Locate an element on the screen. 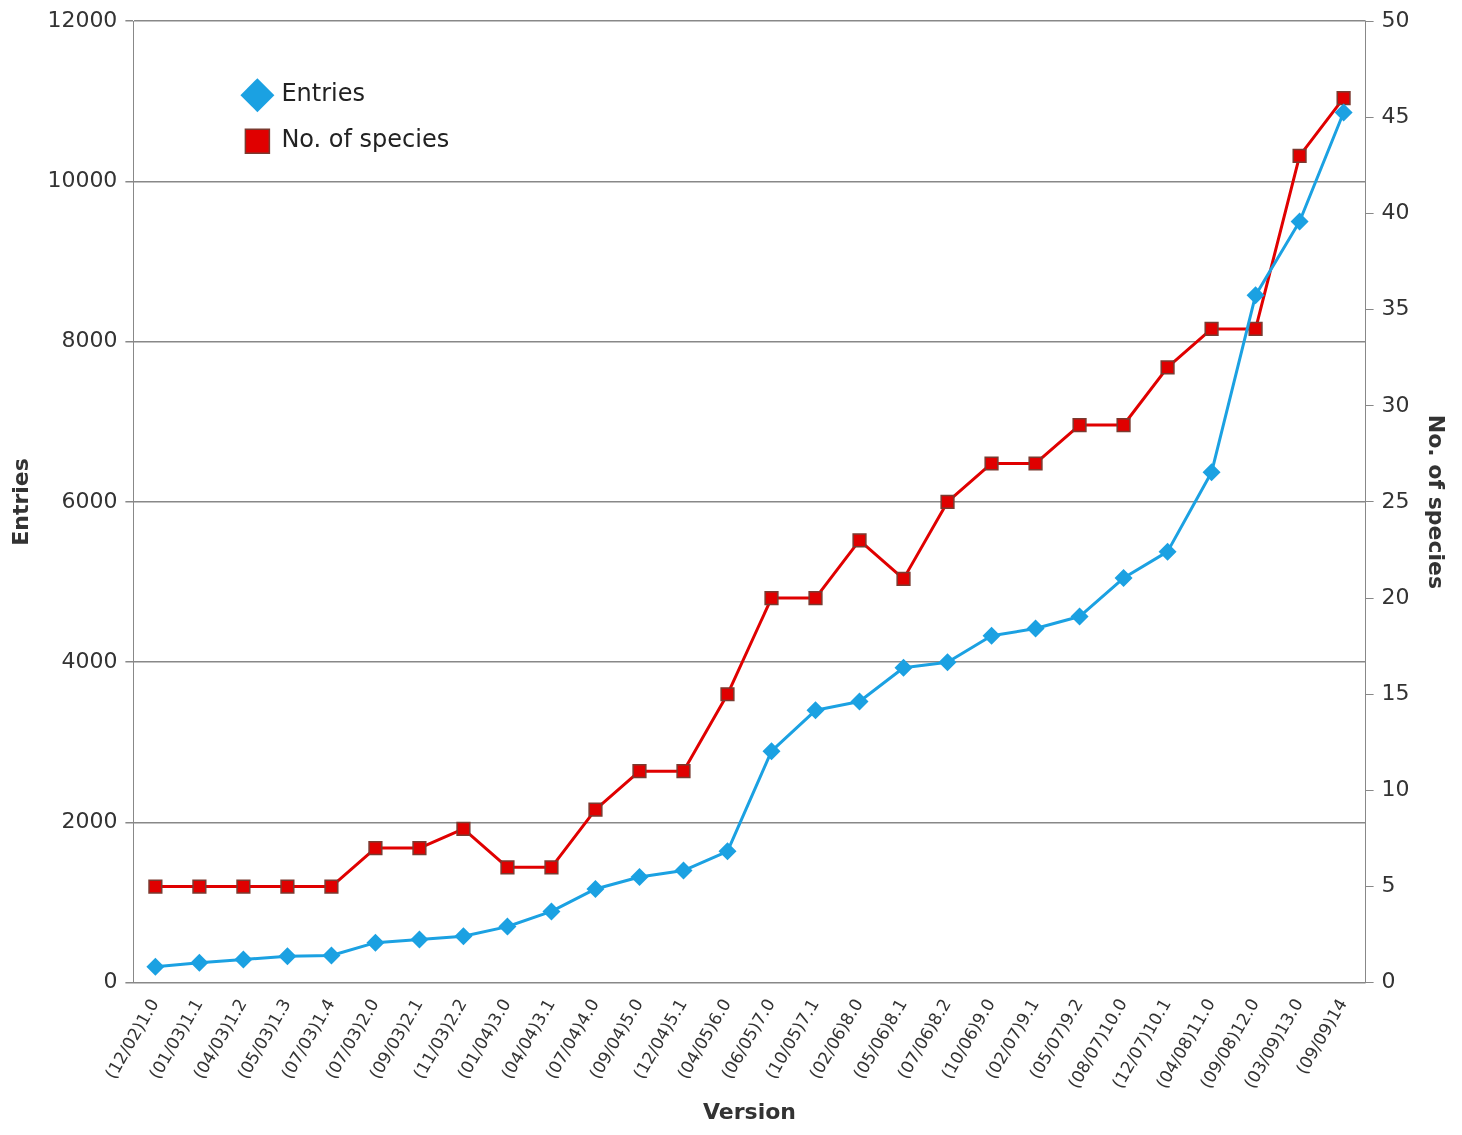 This screenshot has width=1462, height=1135. legend-label: No. of species is located at coordinates (365, 139).